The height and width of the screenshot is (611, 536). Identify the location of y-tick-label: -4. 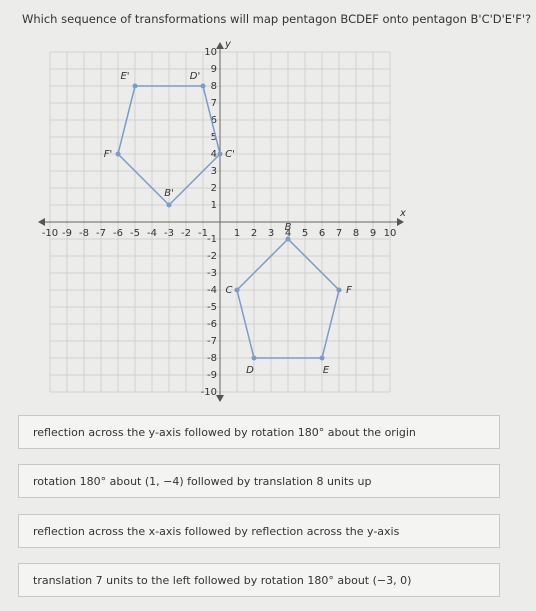
(212, 290).